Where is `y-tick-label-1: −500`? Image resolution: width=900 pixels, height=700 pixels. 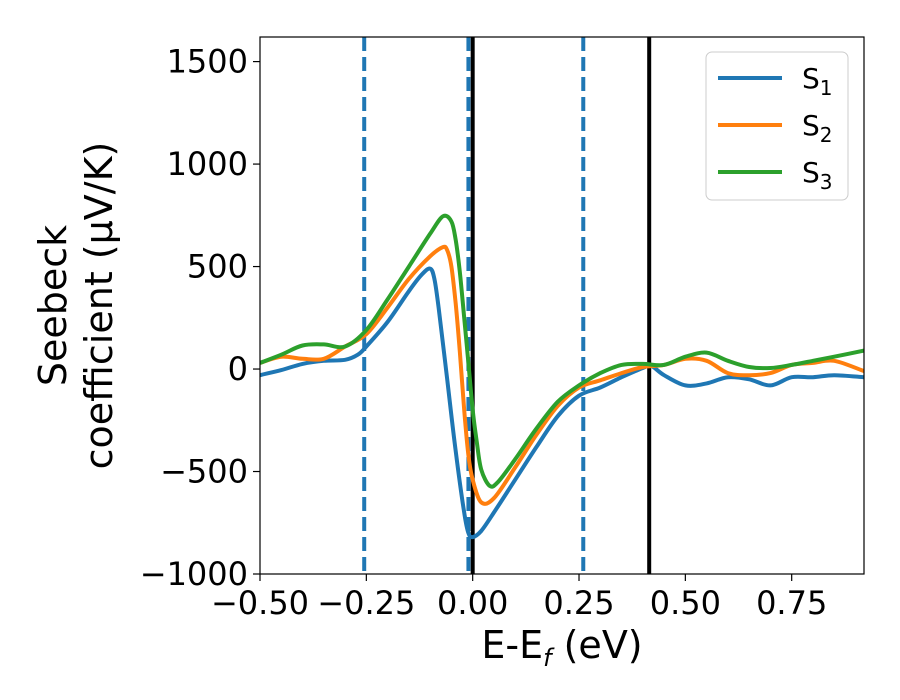
y-tick-label-1: −500 is located at coordinates (204, 472).